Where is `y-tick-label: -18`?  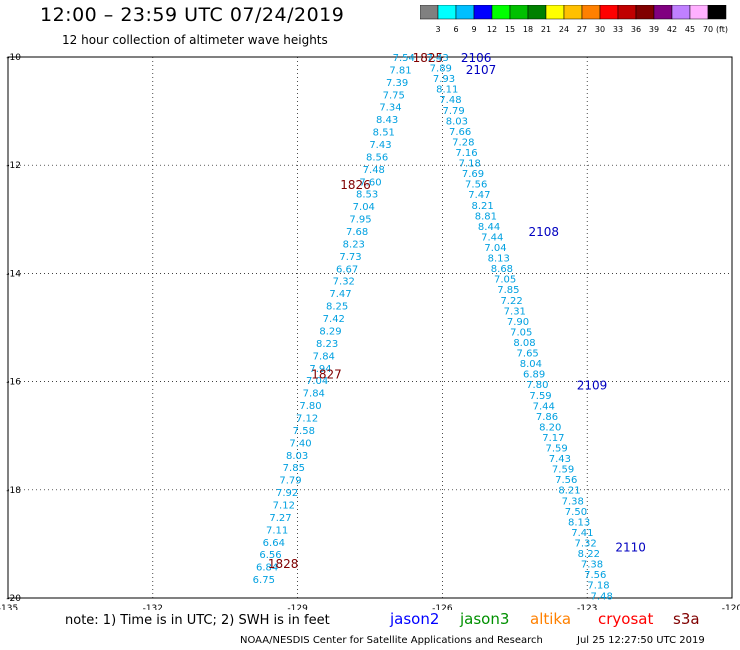
y-tick-label: -18 is located at coordinates (13, 491).